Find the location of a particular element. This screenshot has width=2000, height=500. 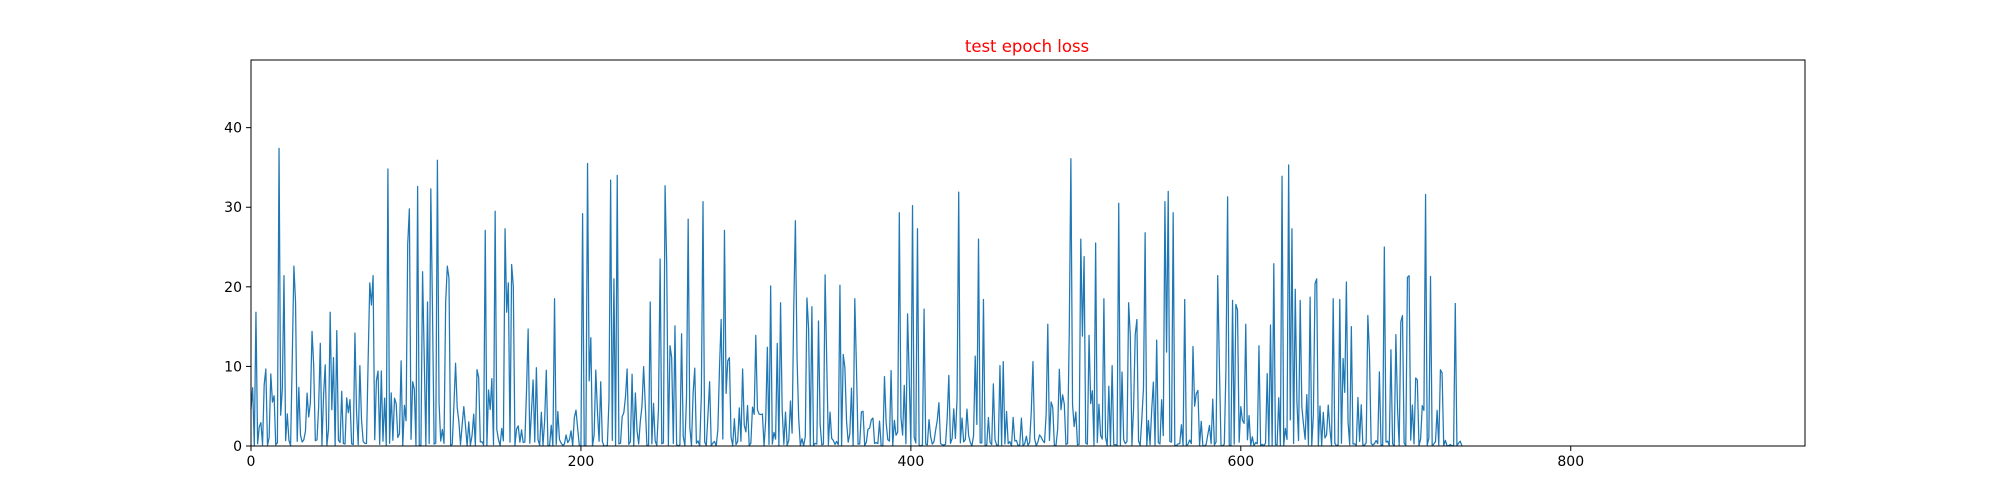

x-tick-label: 800 is located at coordinates (1570, 462).